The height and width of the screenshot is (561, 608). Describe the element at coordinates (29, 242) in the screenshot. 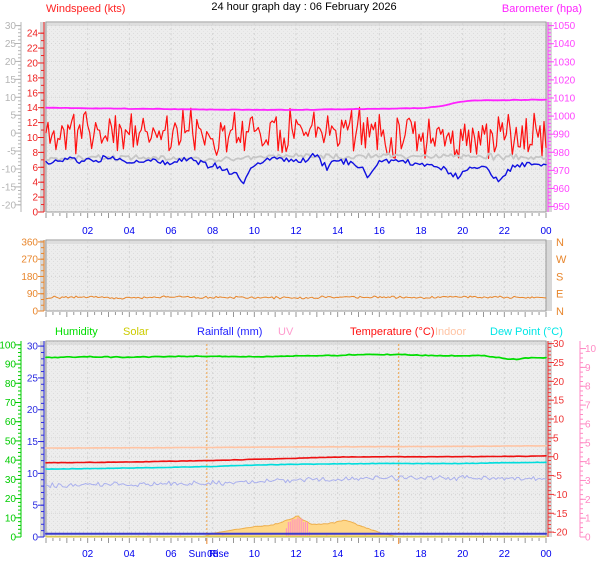

I see `svg-text: 360` at that location.